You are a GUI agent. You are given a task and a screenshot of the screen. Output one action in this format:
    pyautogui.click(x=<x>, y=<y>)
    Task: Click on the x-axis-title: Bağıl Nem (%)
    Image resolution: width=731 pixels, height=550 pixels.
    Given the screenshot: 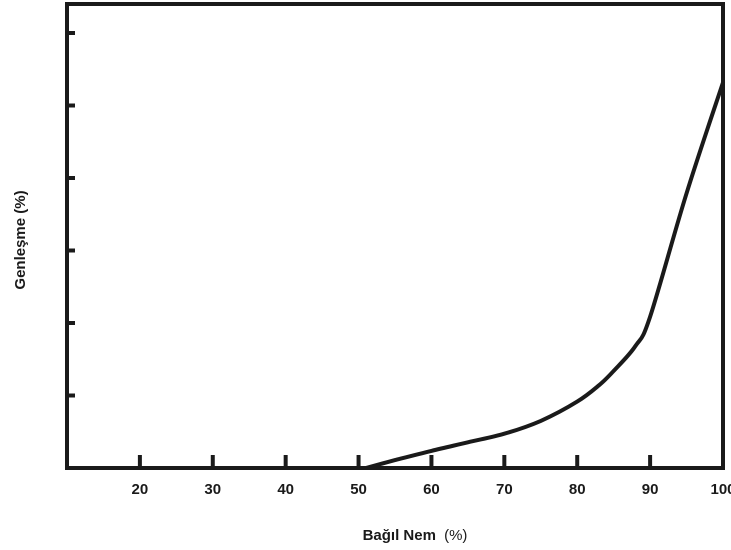 What is the action you would take?
    pyautogui.click(x=415, y=535)
    